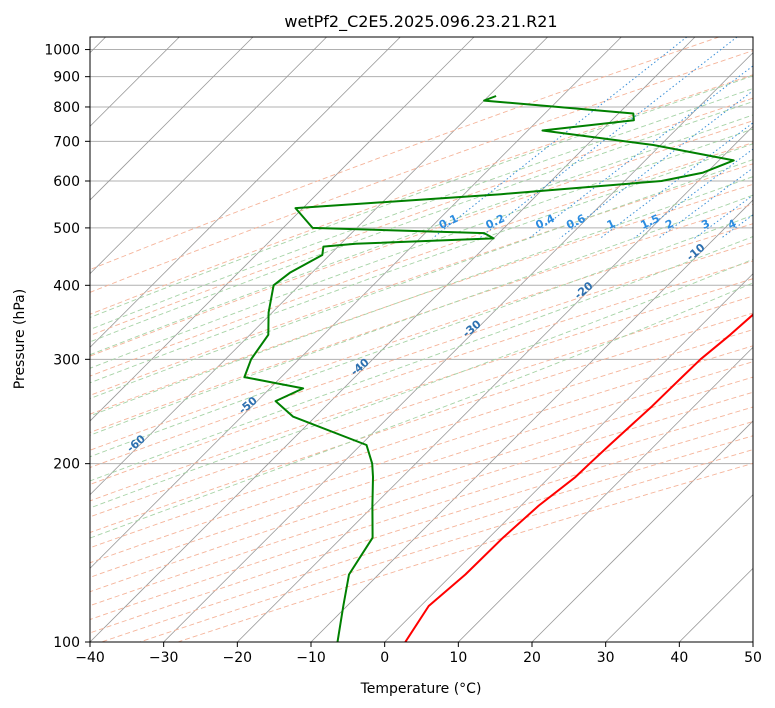 The width and height of the screenshot is (775, 708). I want to click on mixing-ratio-label: 4, so click(732, 224).